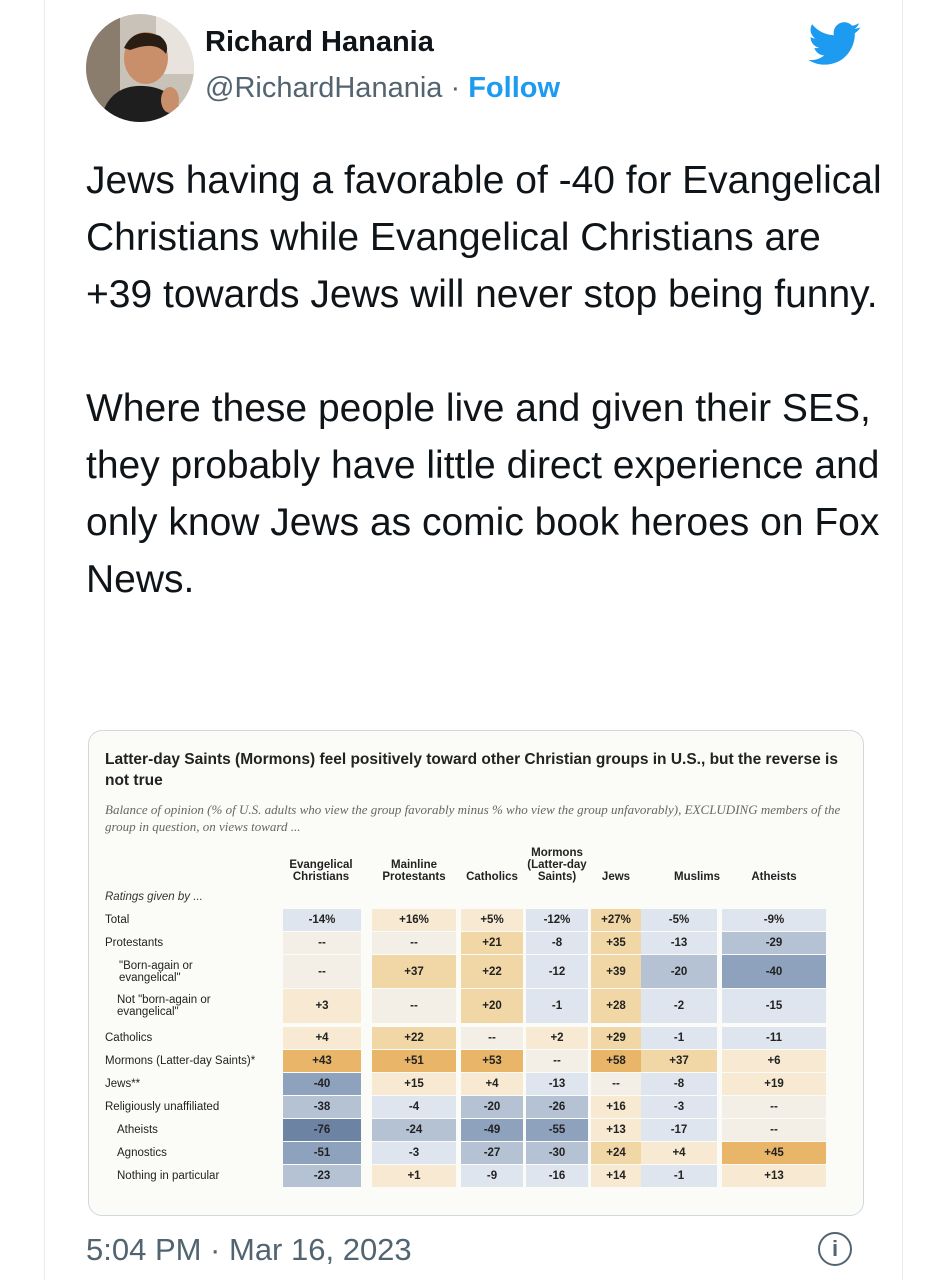  I want to click on column-header: Catholics, so click(492, 877).